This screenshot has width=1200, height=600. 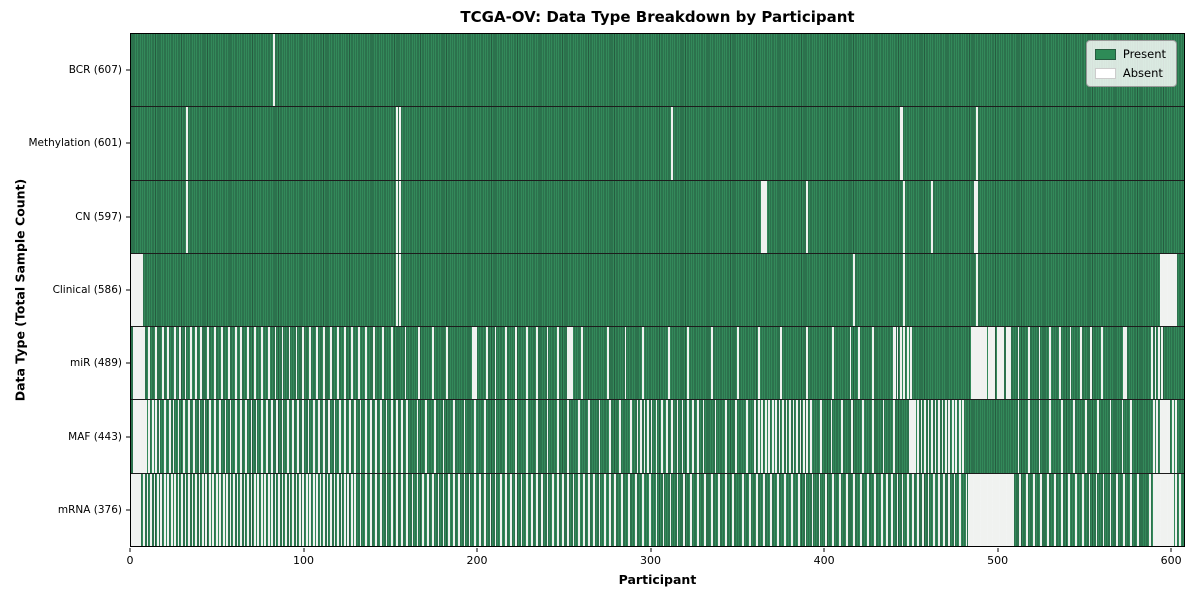 What do you see at coordinates (304, 550) in the screenshot?
I see `x-tick-mark` at bounding box center [304, 550].